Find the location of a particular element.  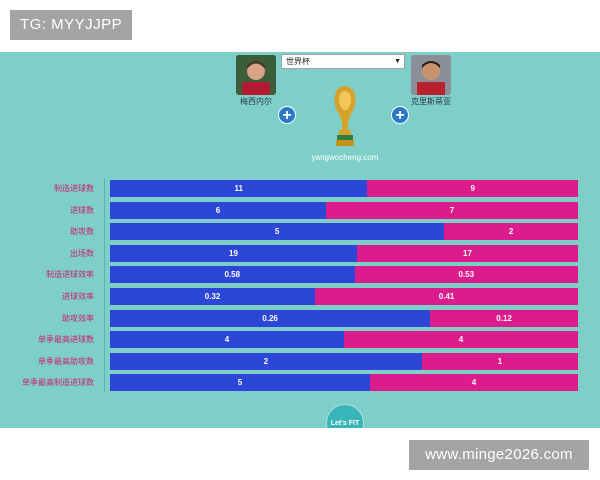

right-player-avatar is located at coordinates (431, 75).